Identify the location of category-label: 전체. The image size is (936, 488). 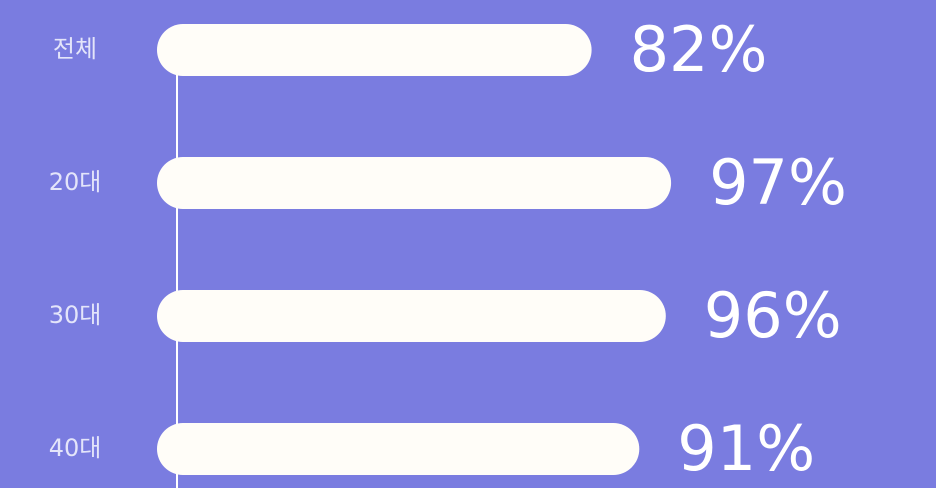
(75, 49).